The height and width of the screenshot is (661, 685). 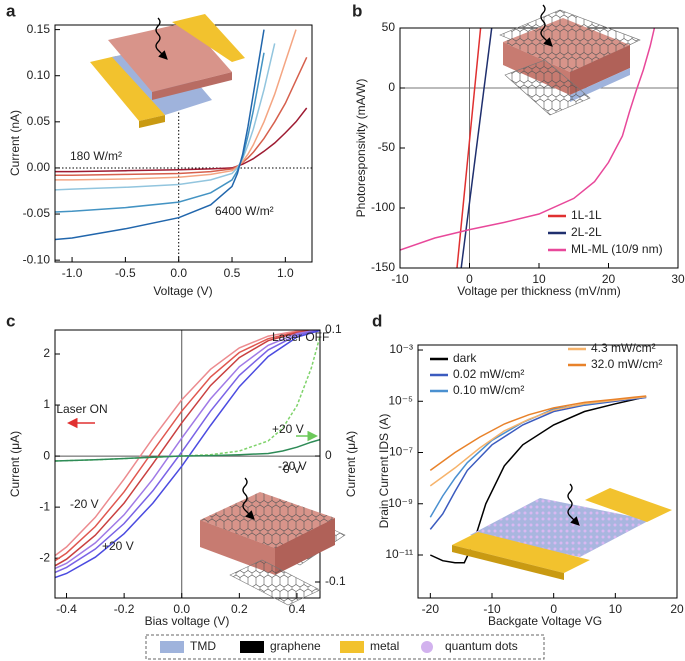 What do you see at coordinates (538, 291) in the screenshot?
I see `x-axis-label: Voltage per thickness (mV/nm)` at bounding box center [538, 291].